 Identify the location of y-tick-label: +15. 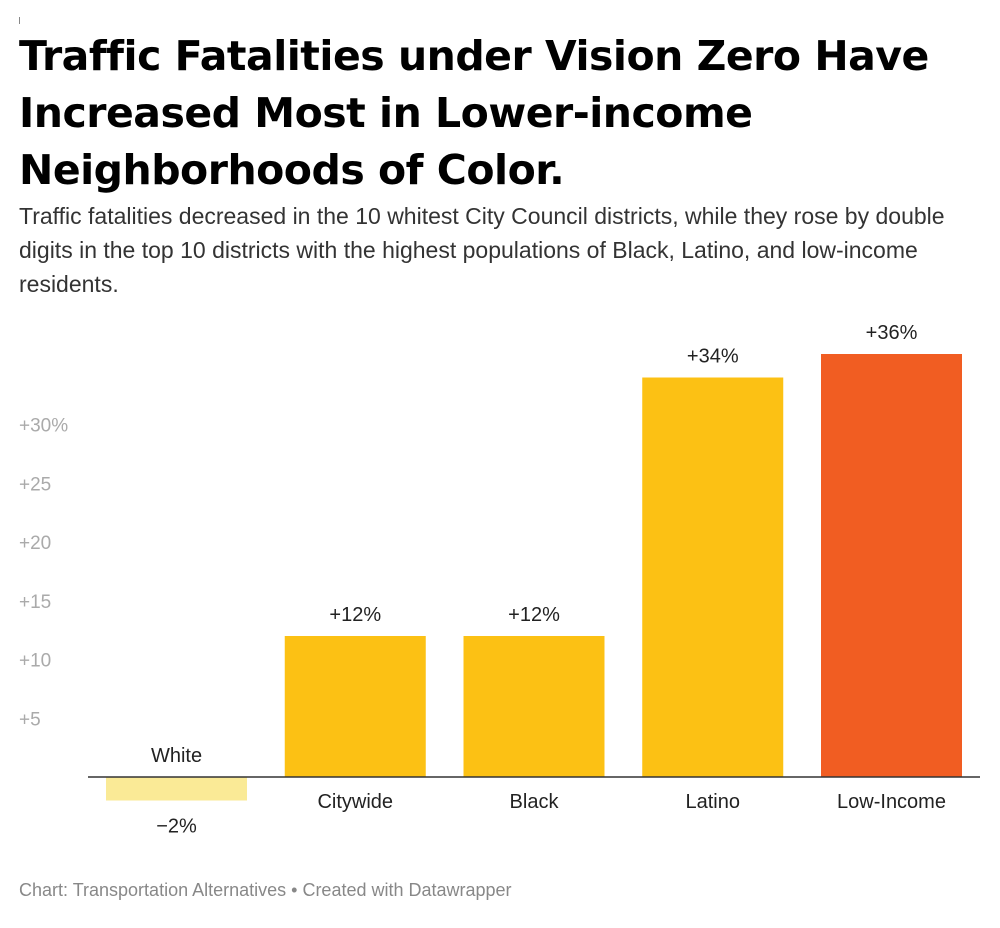
(35, 602).